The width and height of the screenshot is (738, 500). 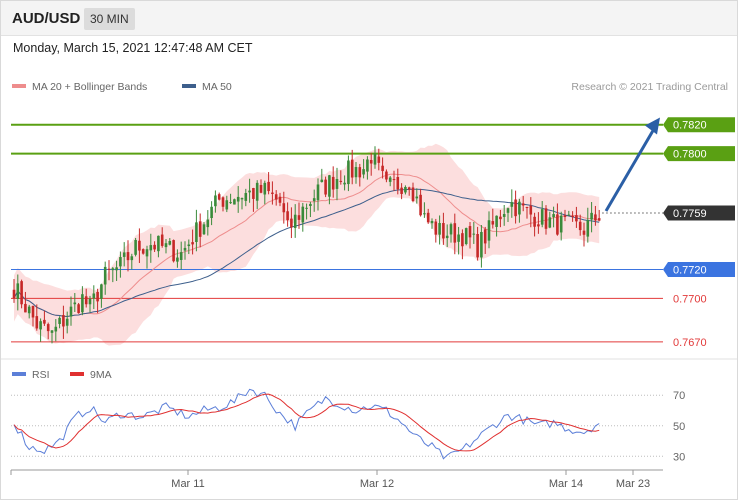 I want to click on research-credit: Research © 2021 Trading Central, so click(x=649, y=87).